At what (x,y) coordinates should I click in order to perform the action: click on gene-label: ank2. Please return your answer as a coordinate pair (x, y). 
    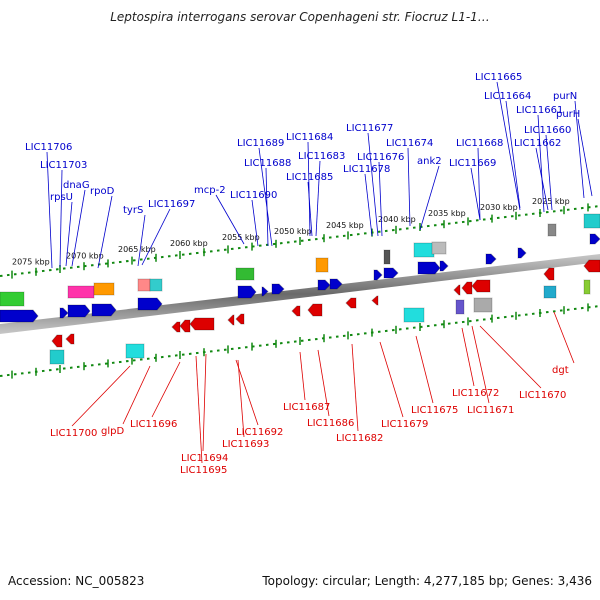
    Looking at the image, I should click on (429, 161).